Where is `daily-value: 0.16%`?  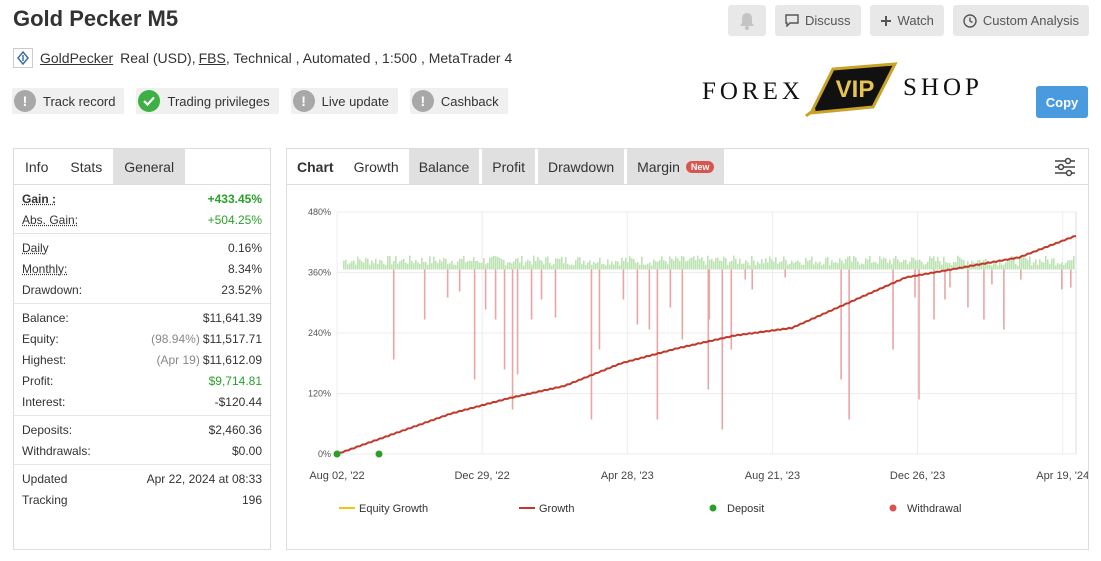 daily-value: 0.16% is located at coordinates (244, 247).